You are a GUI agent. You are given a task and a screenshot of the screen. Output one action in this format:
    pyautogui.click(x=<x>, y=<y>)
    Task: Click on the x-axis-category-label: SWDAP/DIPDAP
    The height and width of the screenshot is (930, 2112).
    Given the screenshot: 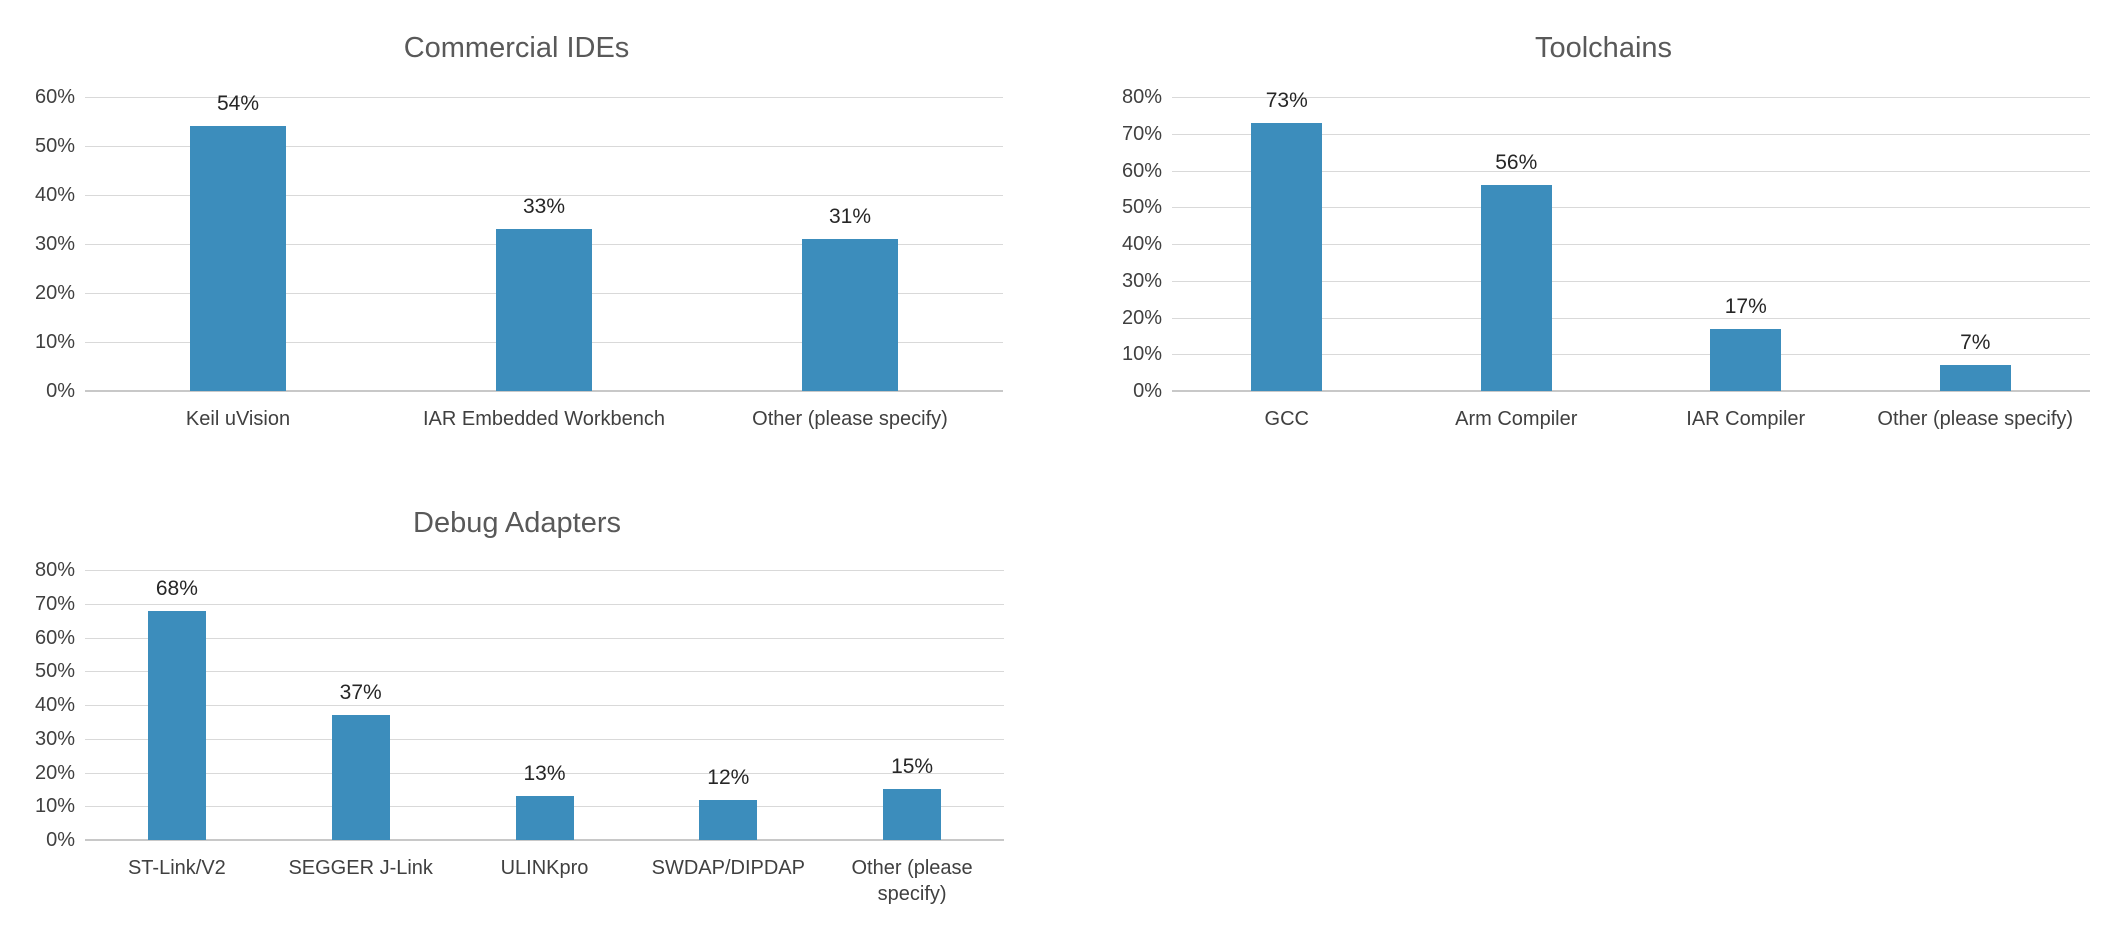 What is the action you would take?
    pyautogui.click(x=728, y=868)
    